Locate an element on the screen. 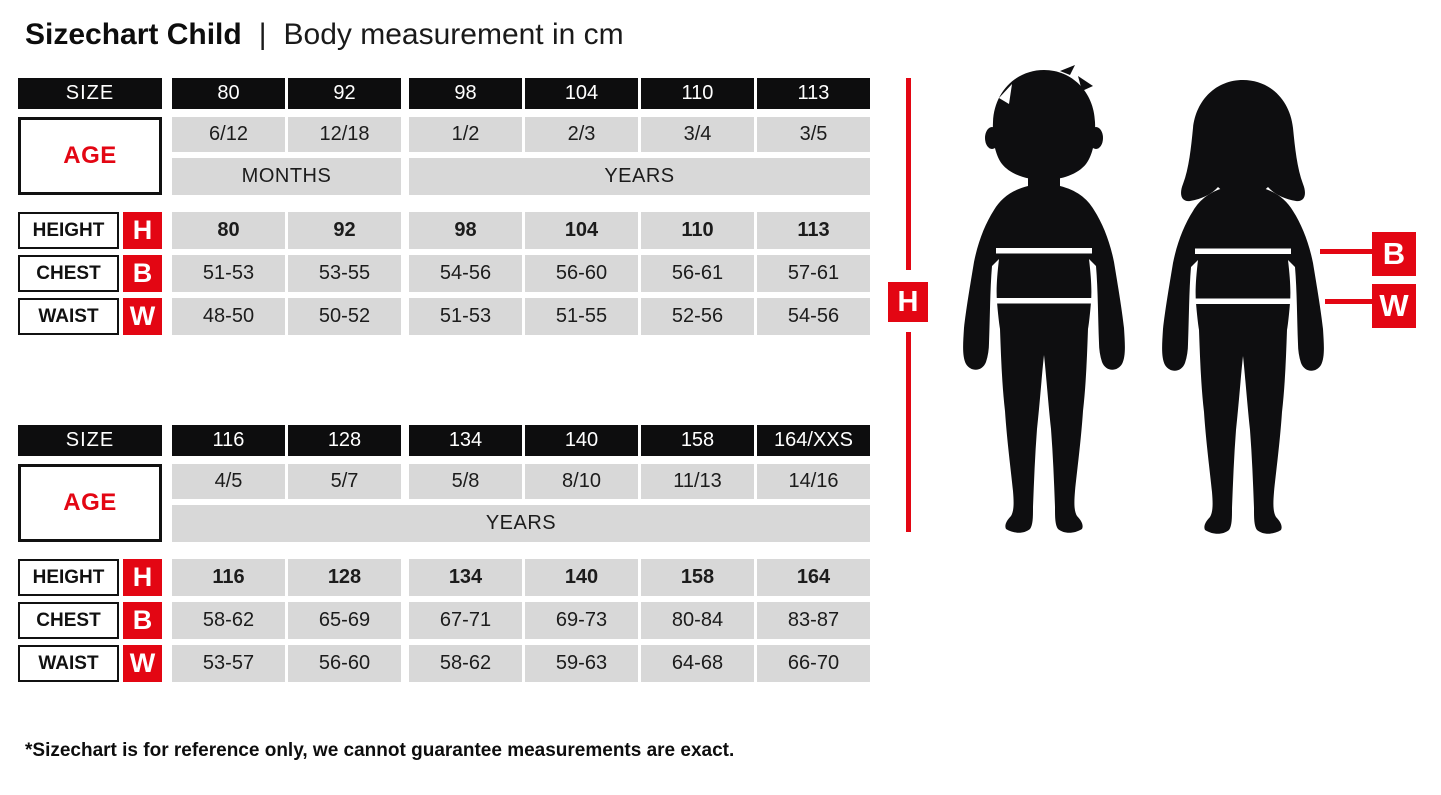  waist-value: 52-56 is located at coordinates (697, 316).